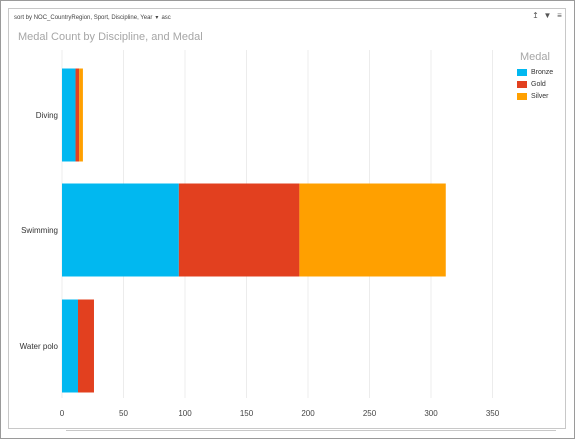  Describe the element at coordinates (247, 413) in the screenshot. I see `x-tick-label-150: 150` at that location.